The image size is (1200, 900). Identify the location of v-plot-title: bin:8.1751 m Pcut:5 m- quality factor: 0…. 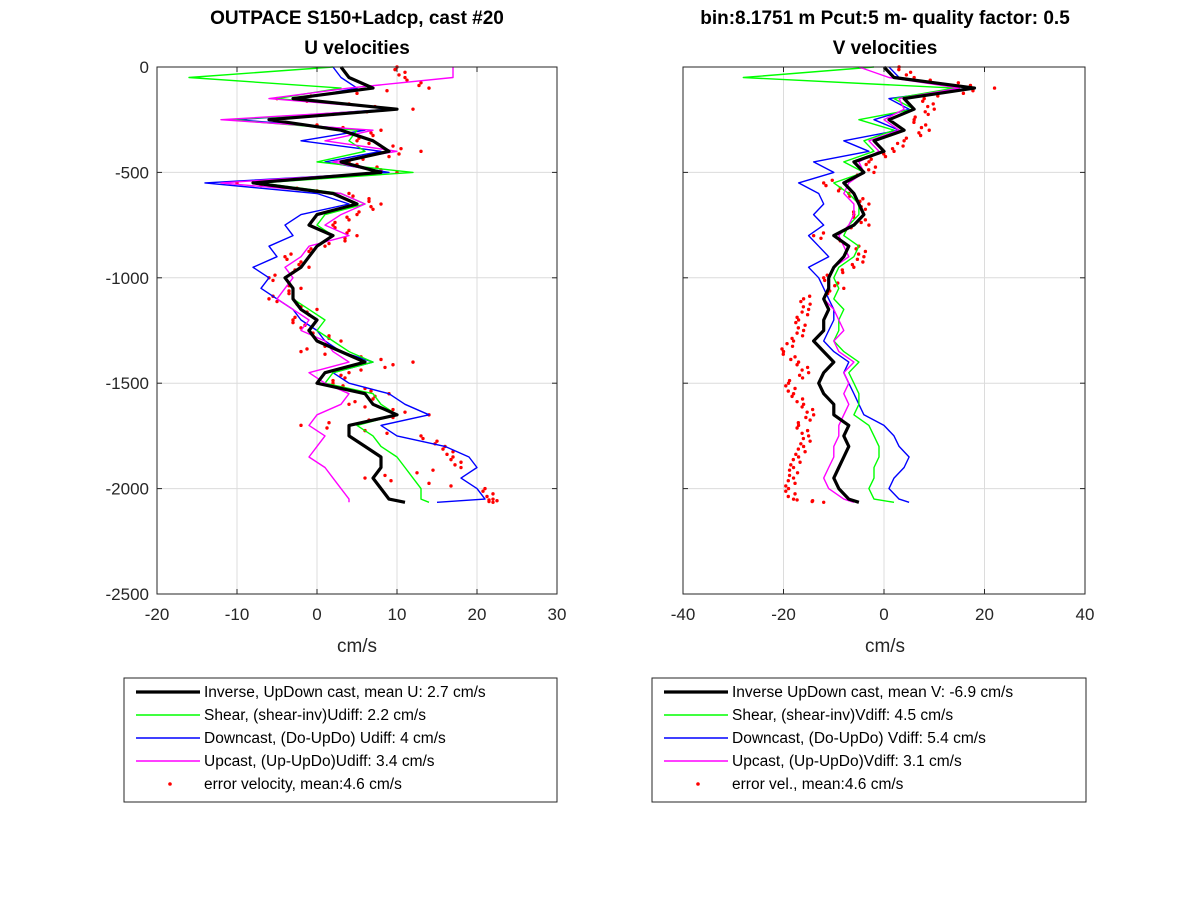
(885, 18).